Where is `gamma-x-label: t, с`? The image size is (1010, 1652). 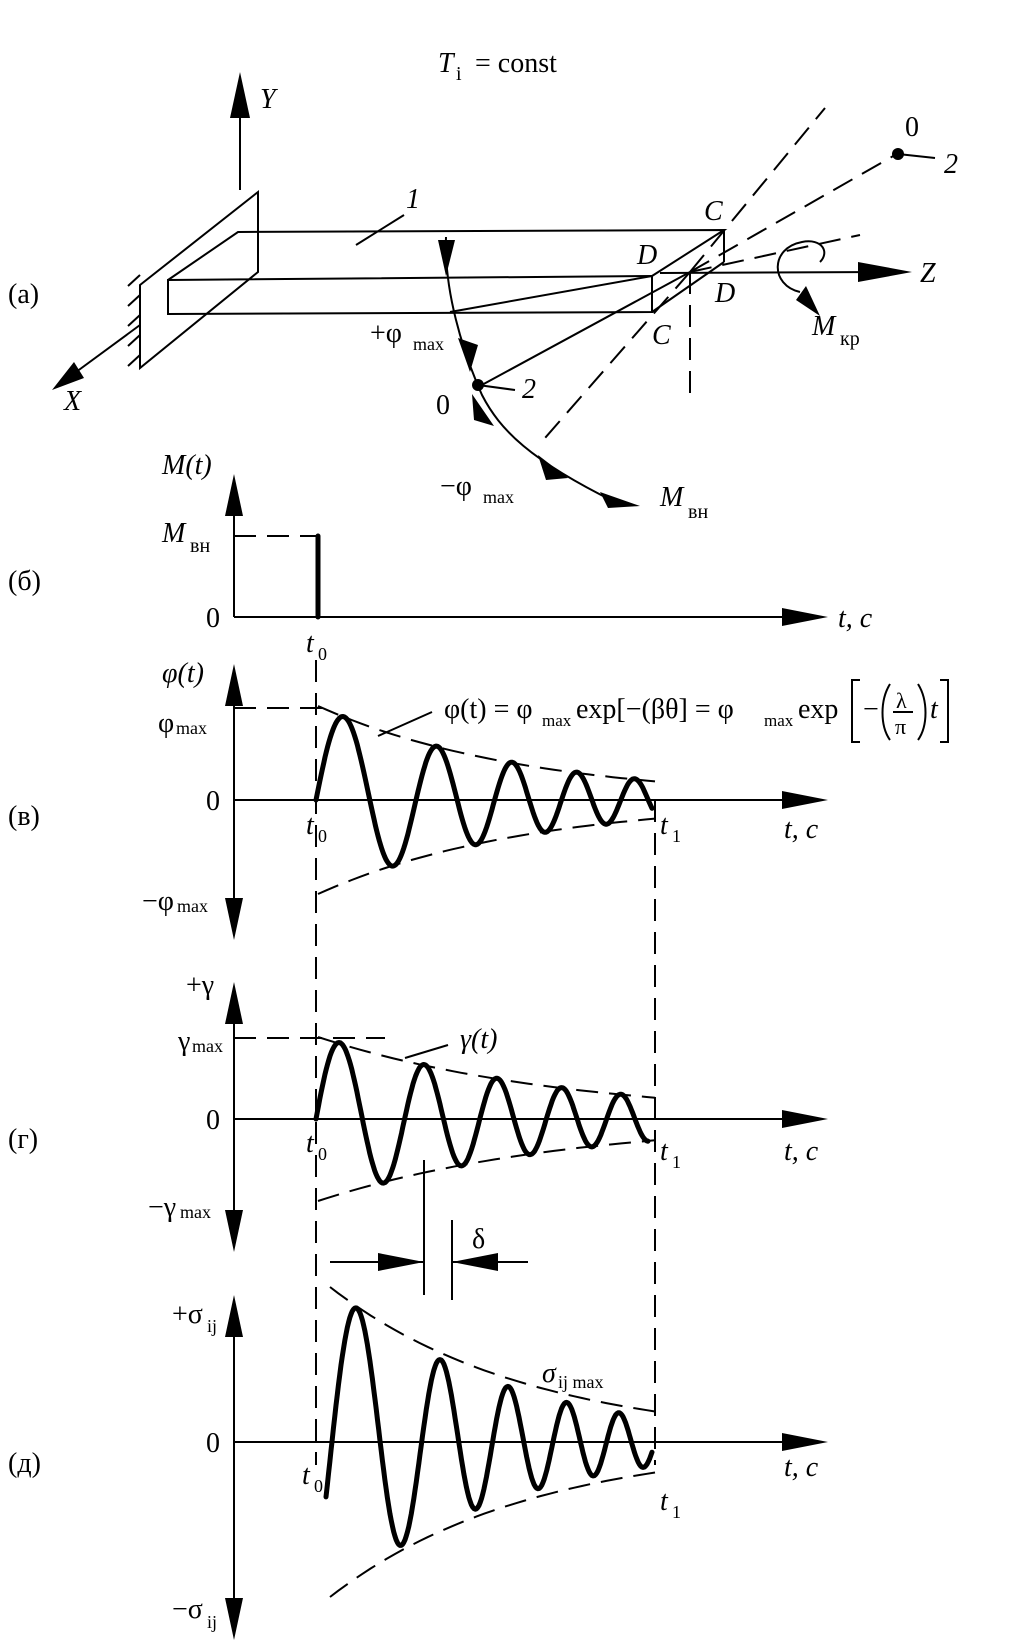 gamma-x-label: t, с is located at coordinates (801, 1151).